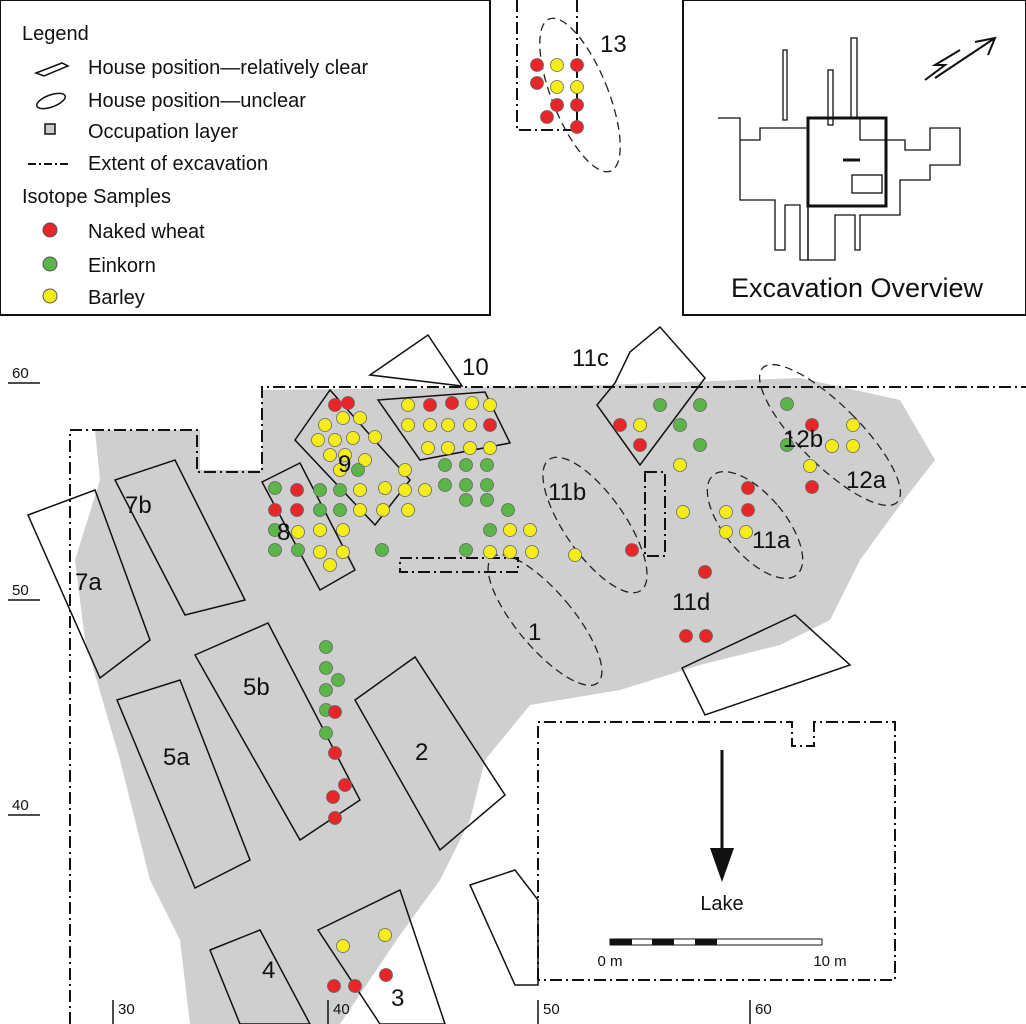  Describe the element at coordinates (50, 129) in the screenshot. I see `legend-symbol` at that location.